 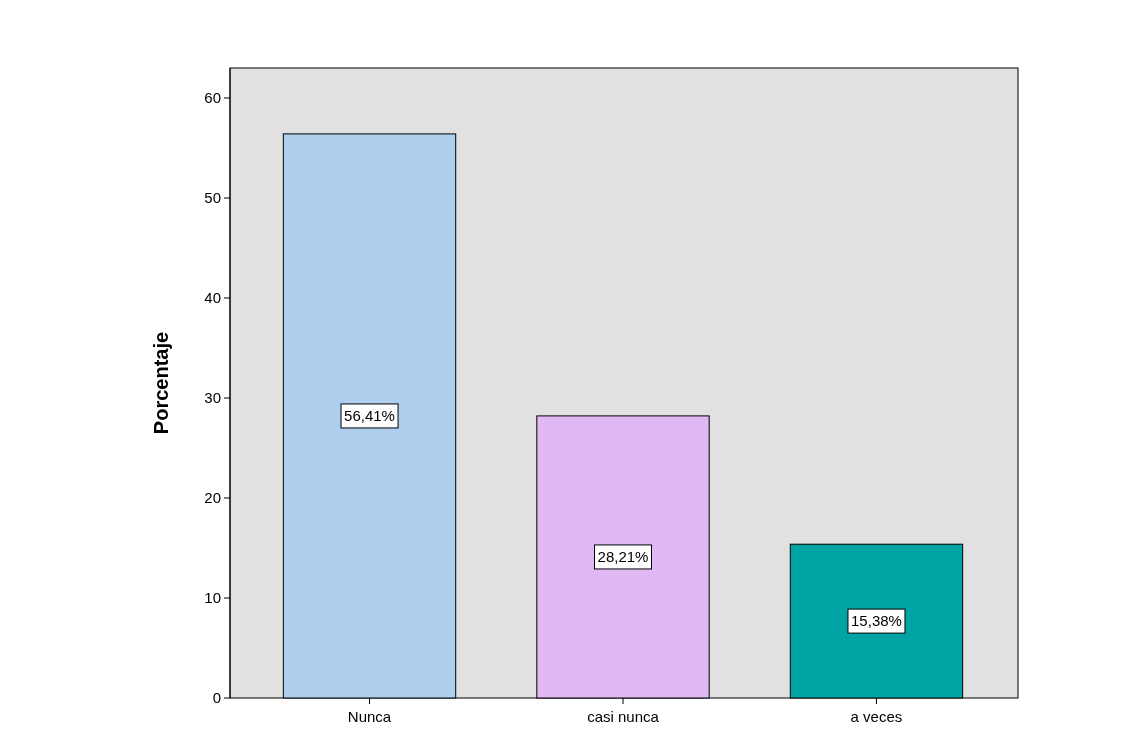 What do you see at coordinates (876, 621) in the screenshot?
I see `data-label: 15,38%` at bounding box center [876, 621].